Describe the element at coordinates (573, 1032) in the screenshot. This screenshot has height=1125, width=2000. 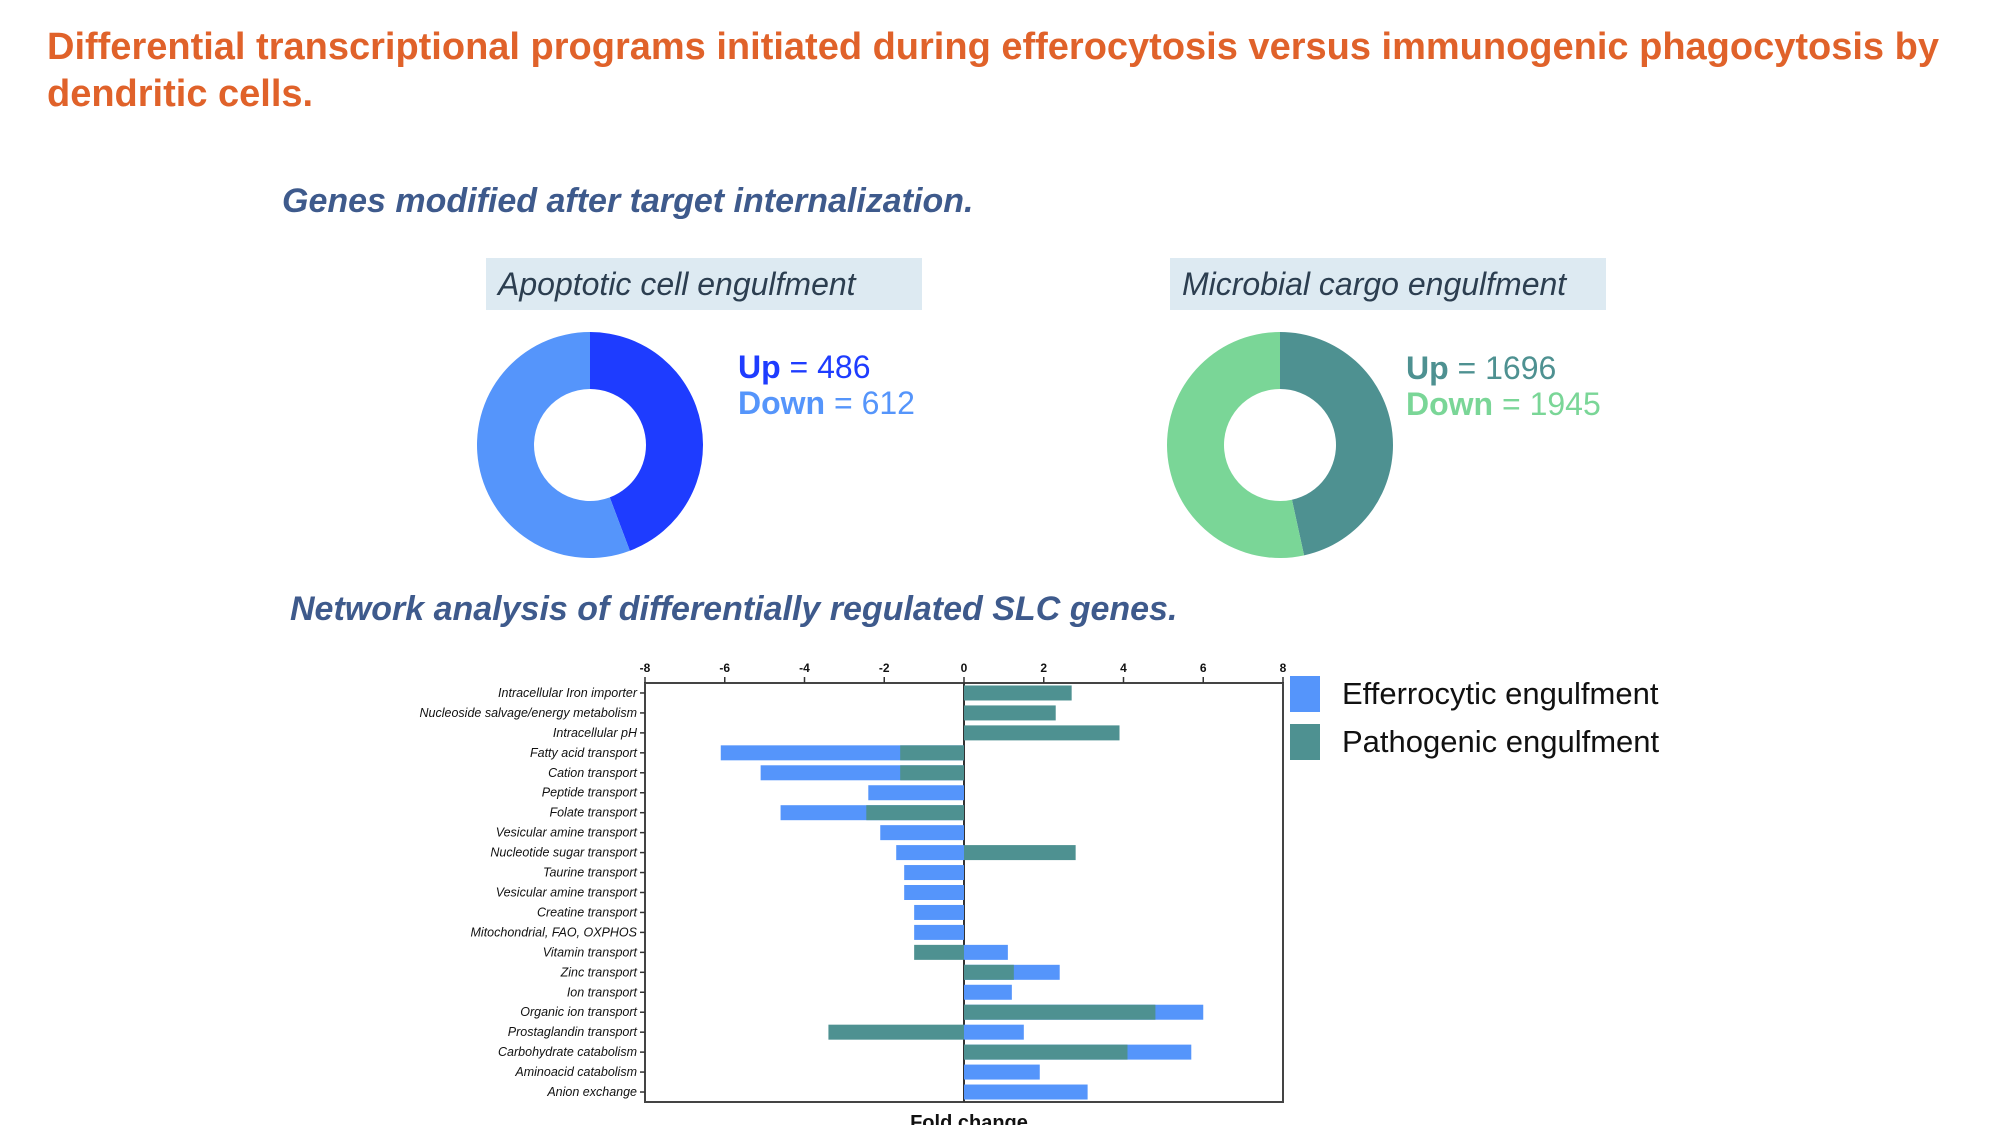
I see `category-label: Prostaglandin transport` at that location.